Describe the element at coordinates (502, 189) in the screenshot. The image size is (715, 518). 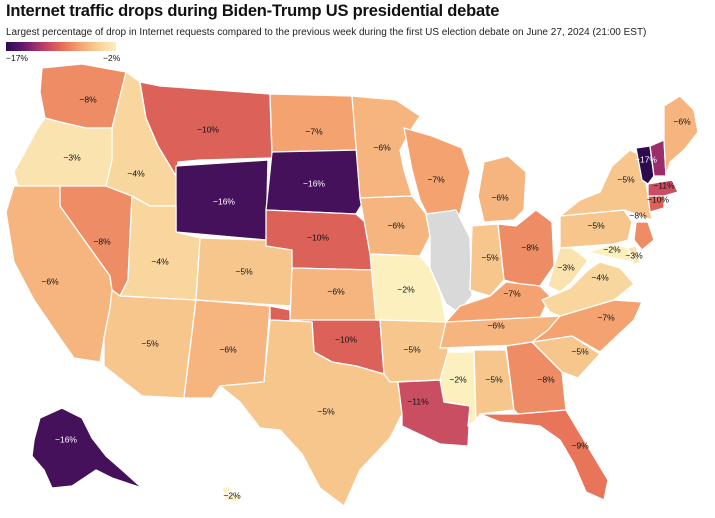
I see `state-mi` at that location.